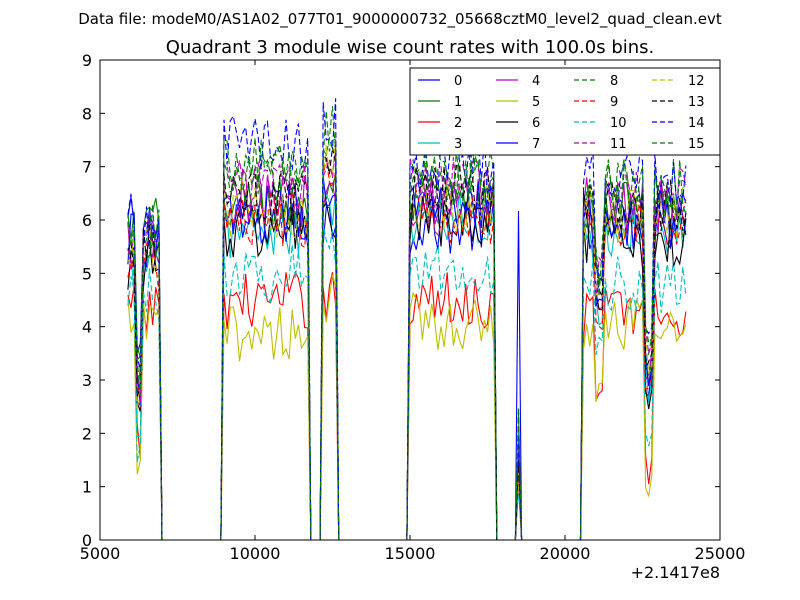  I want to click on legend-label: 5, so click(536, 102).